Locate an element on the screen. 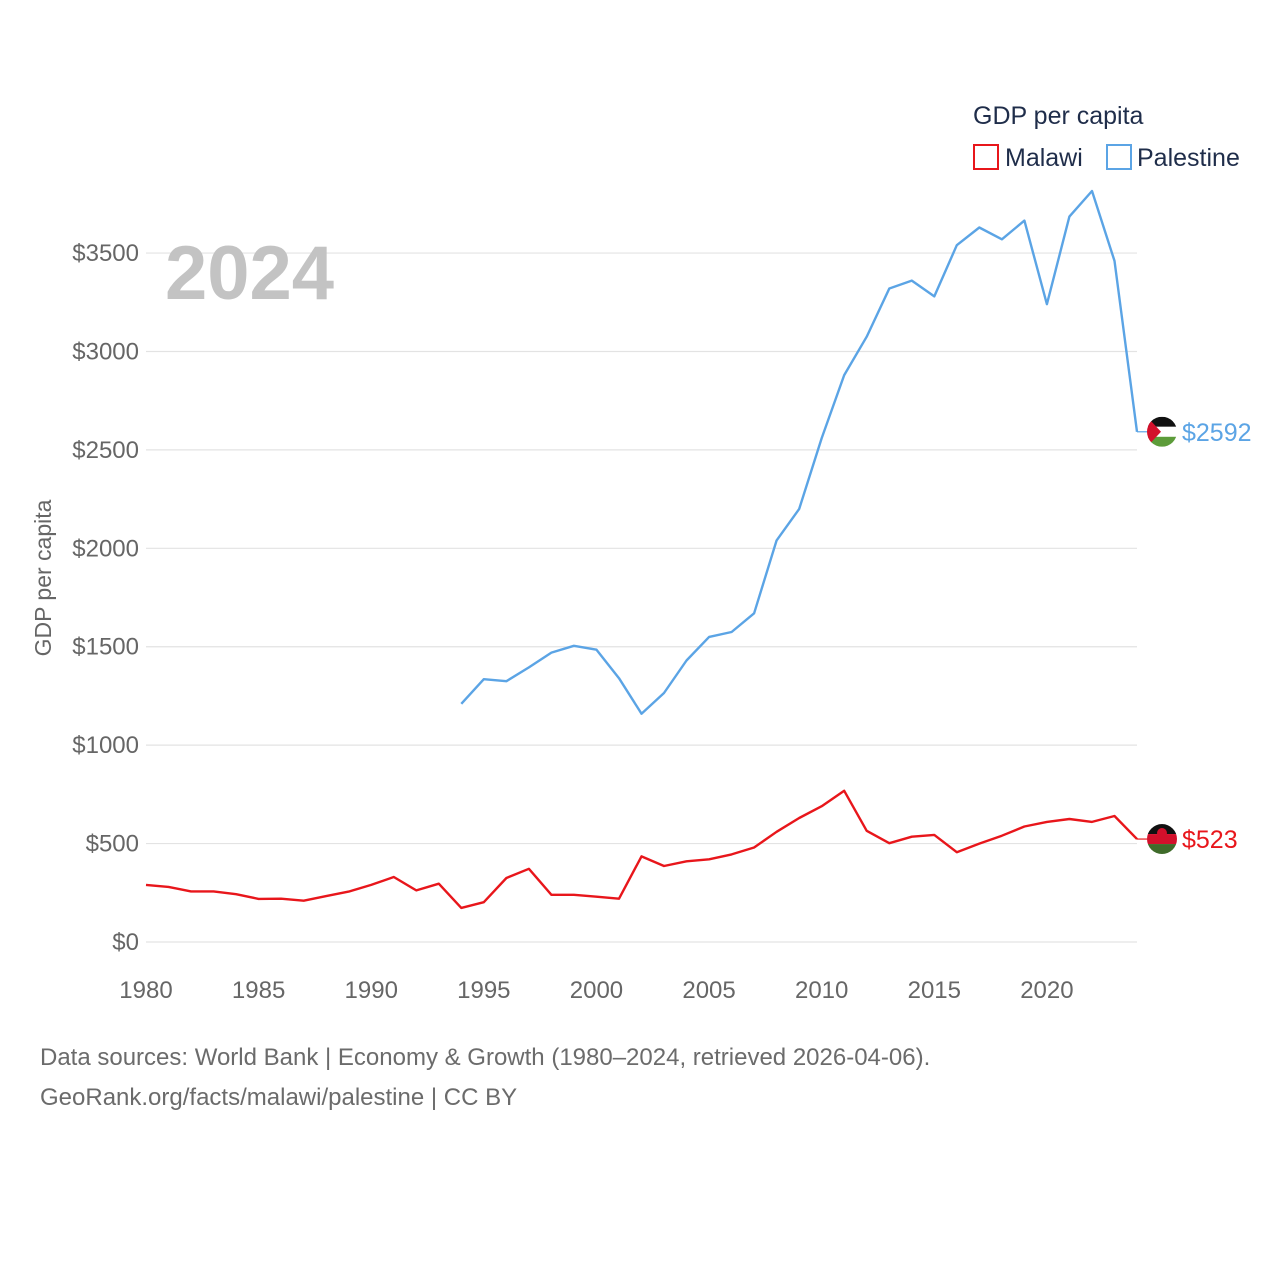  y-axis-label: GDP per capita is located at coordinates (43, 577).